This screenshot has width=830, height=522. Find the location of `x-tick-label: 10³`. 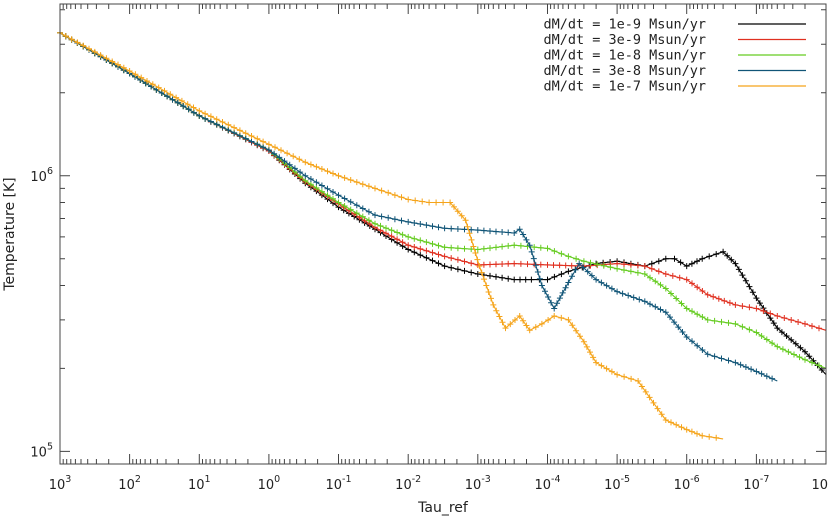

x-tick-label: 10³ is located at coordinates (60, 483).